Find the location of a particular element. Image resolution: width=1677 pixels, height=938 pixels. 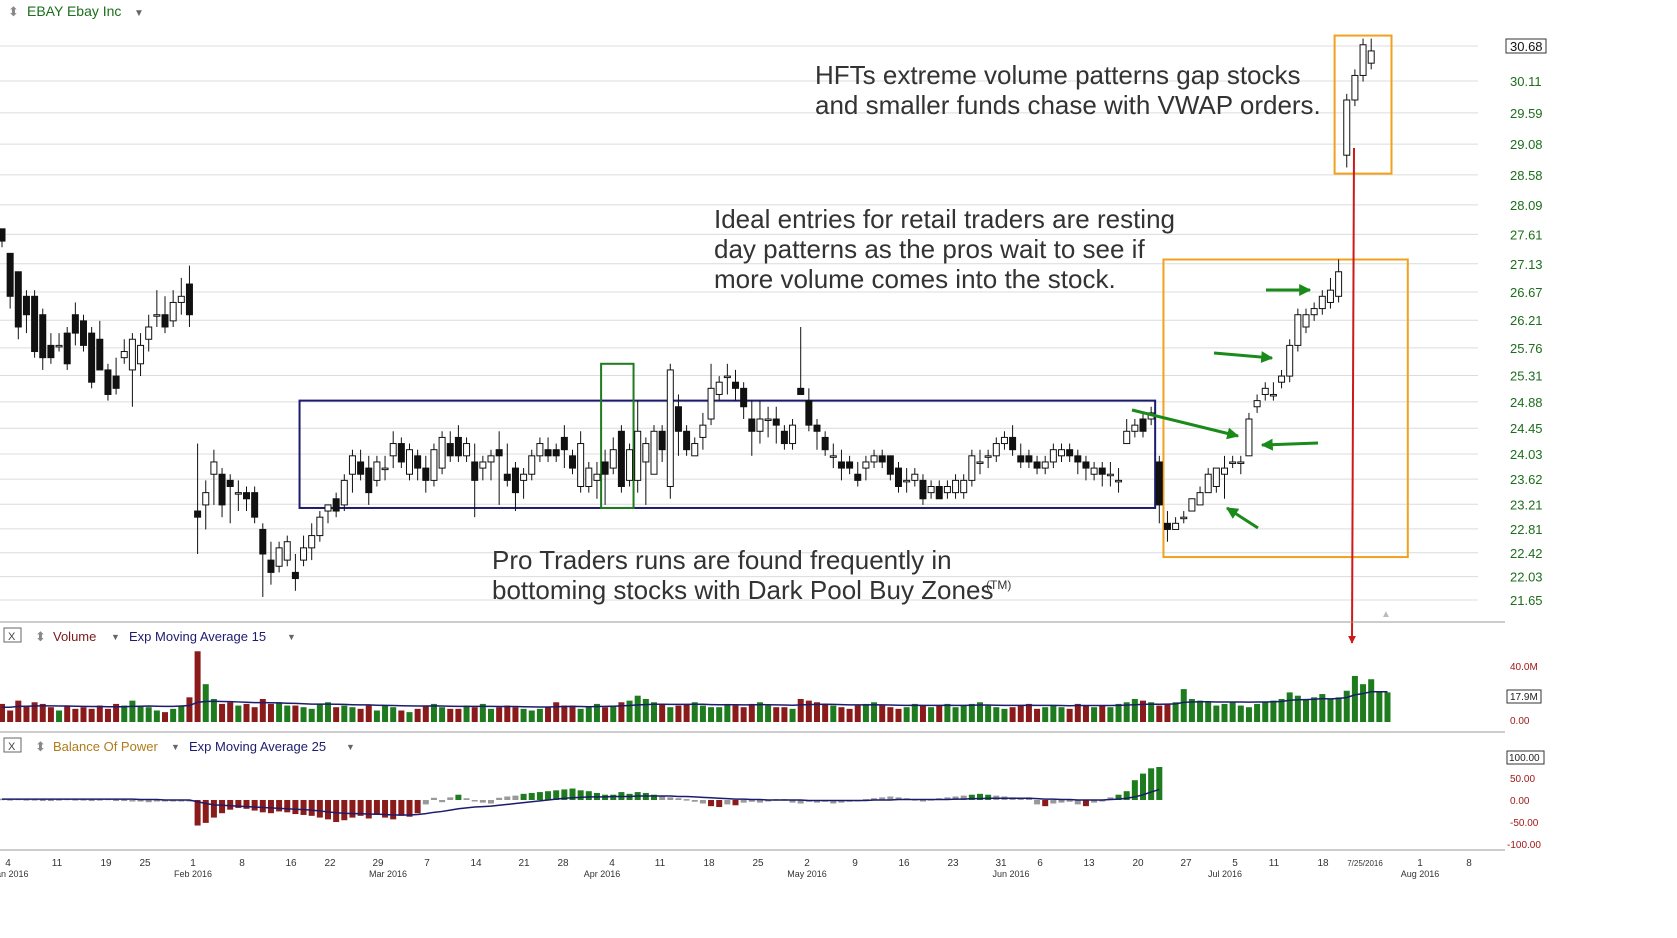

volume-series is located at coordinates (695, 686).